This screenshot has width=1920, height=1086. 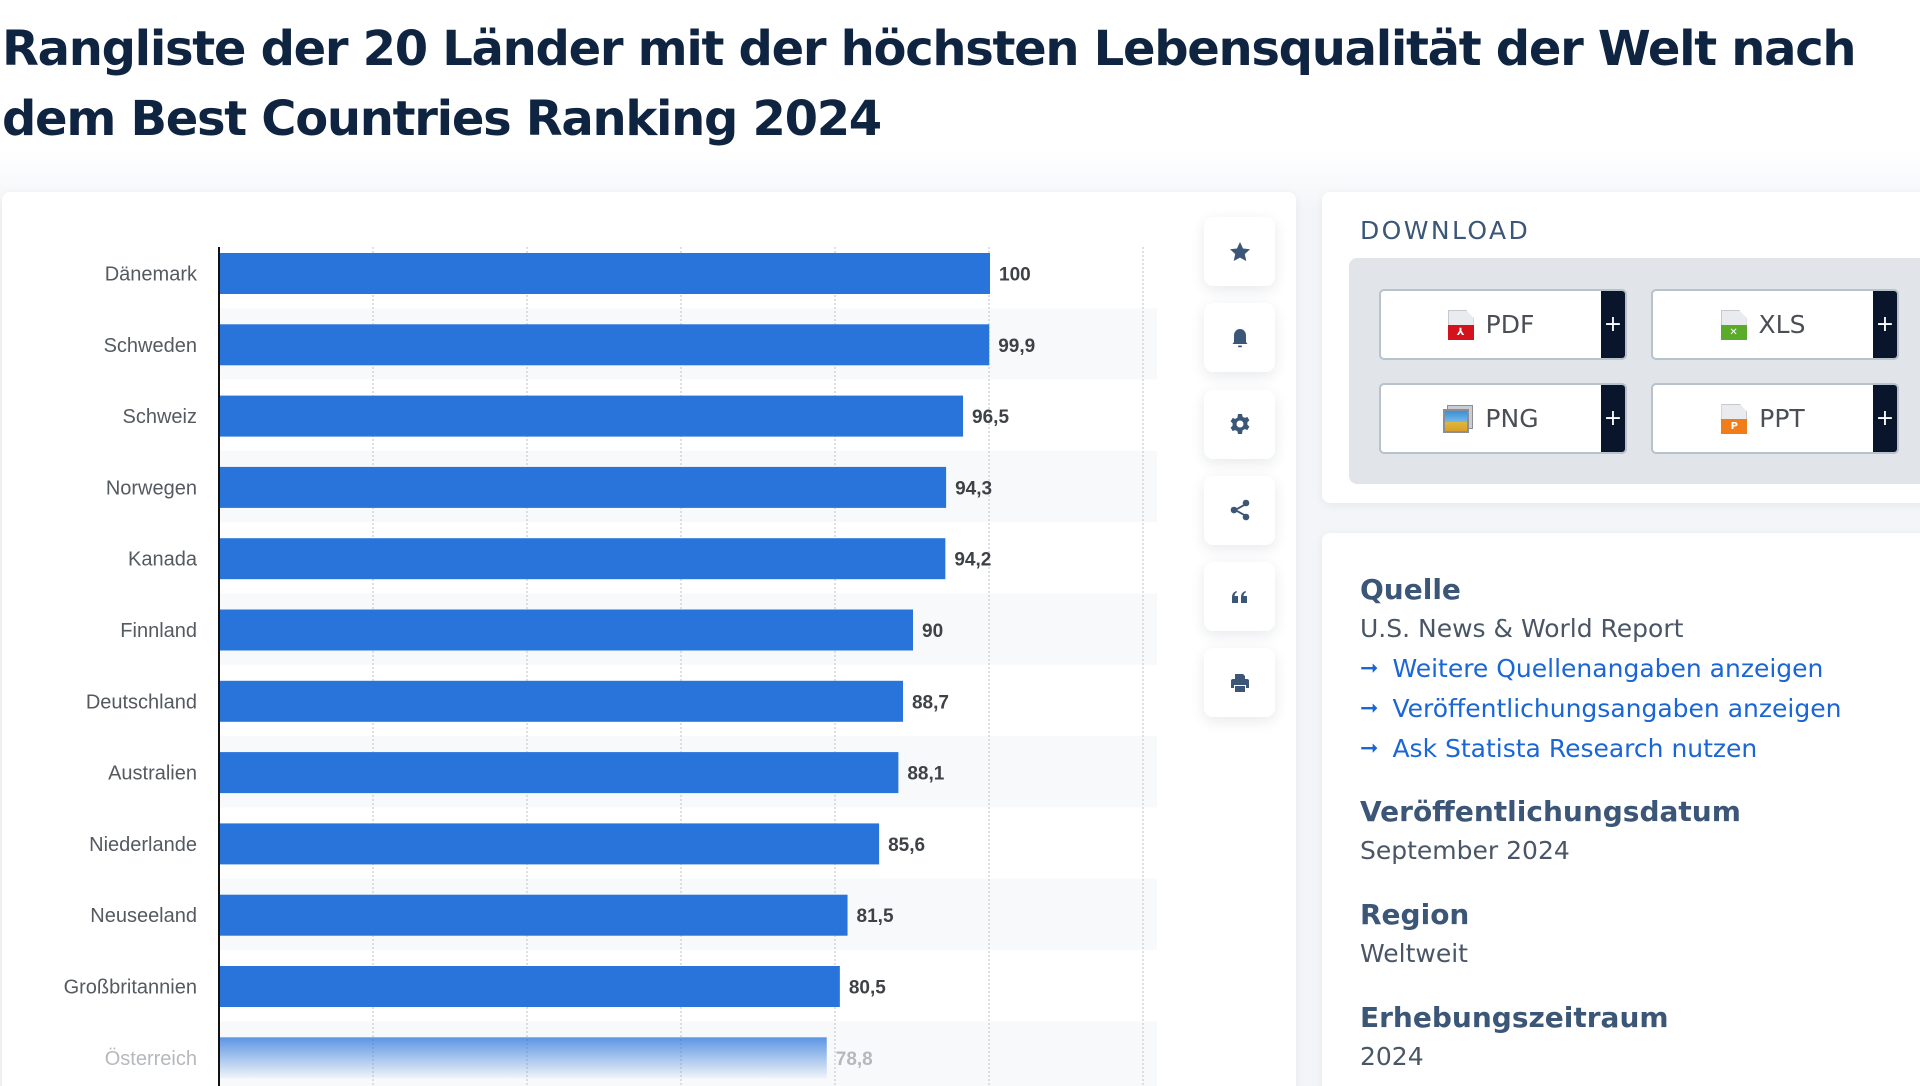 I want to click on download-card: DOWNLOAD ⅄ PDF + ✕ XLS +, so click(x=1621, y=347).